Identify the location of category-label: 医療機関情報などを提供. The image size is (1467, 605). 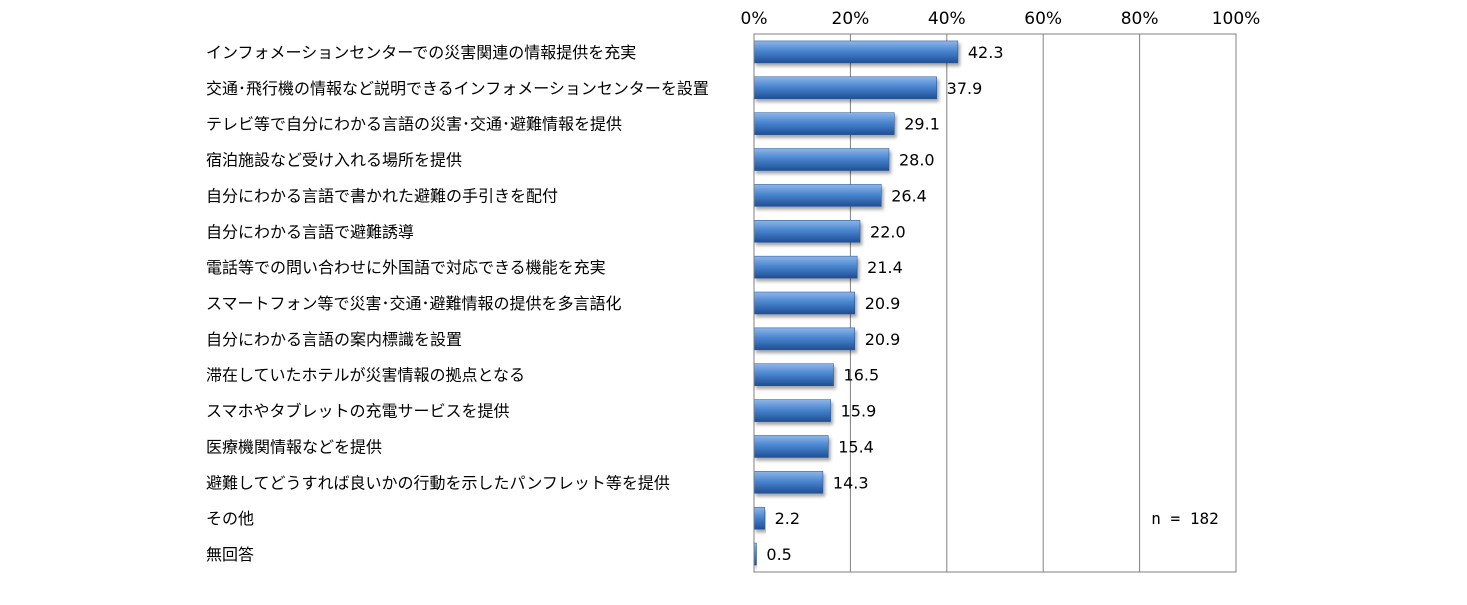
(294, 446).